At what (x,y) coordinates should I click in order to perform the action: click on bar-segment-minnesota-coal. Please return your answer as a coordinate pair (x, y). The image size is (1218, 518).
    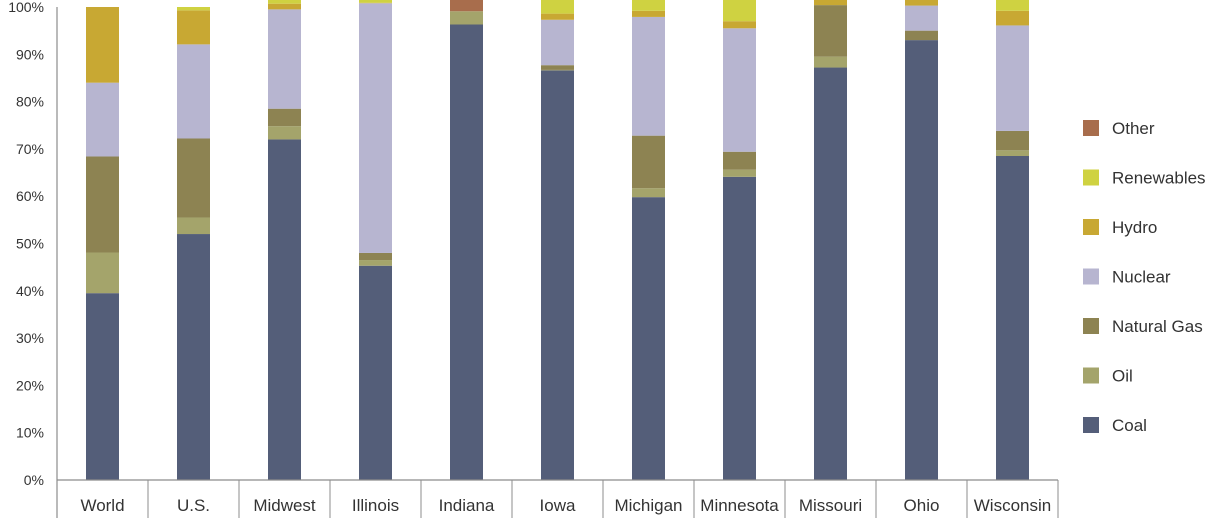
    Looking at the image, I should click on (739, 328).